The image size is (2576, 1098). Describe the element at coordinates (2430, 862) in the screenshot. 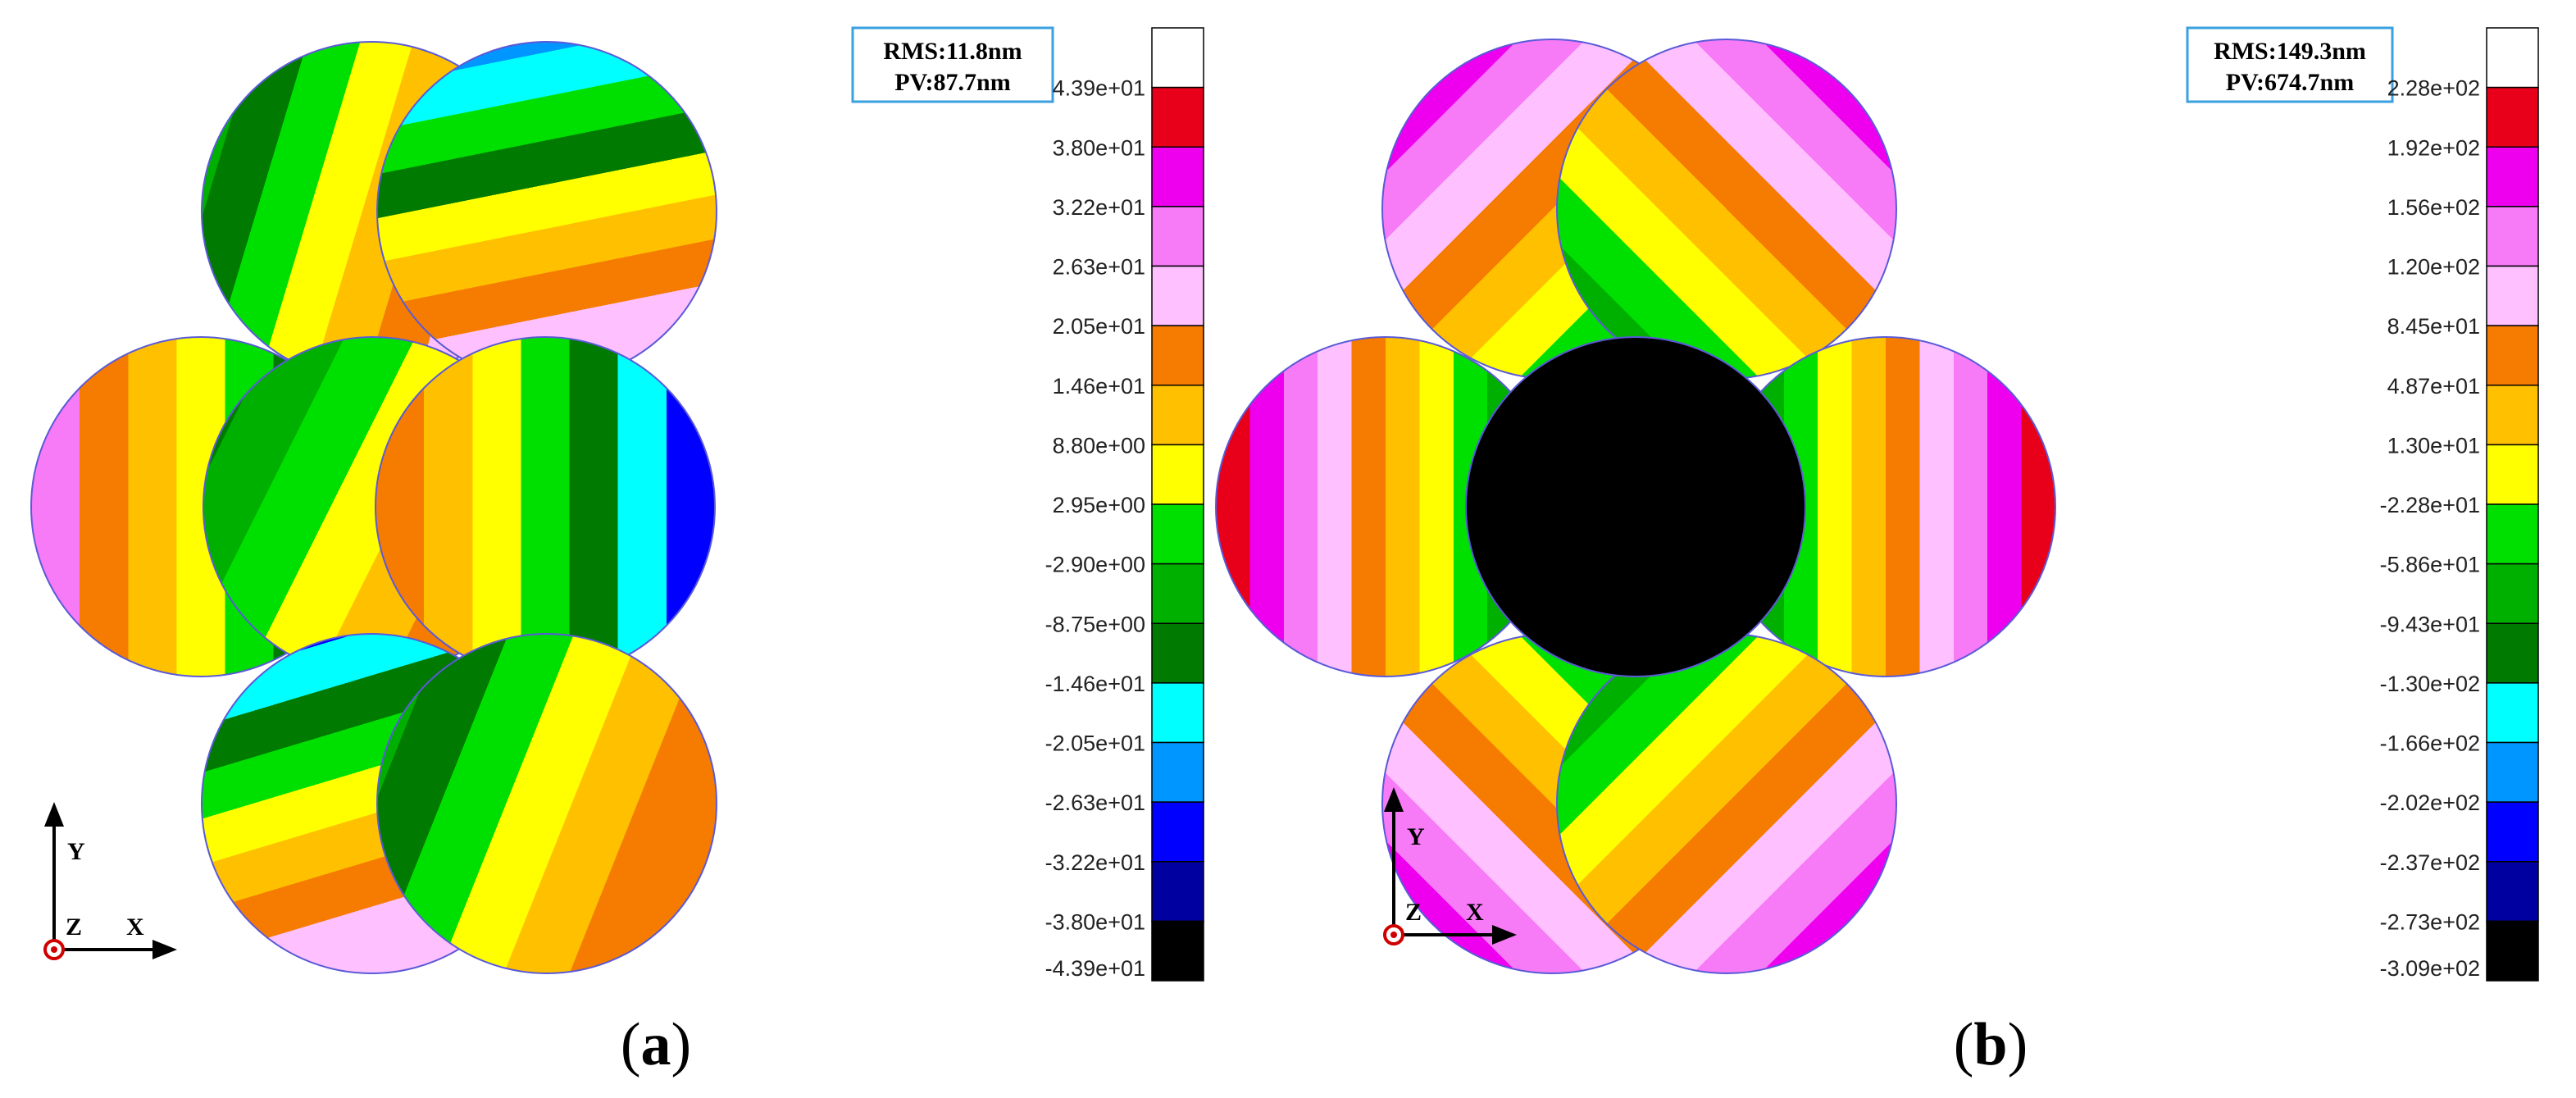

I see `colorbar-tick-label: -2.37e+02` at that location.